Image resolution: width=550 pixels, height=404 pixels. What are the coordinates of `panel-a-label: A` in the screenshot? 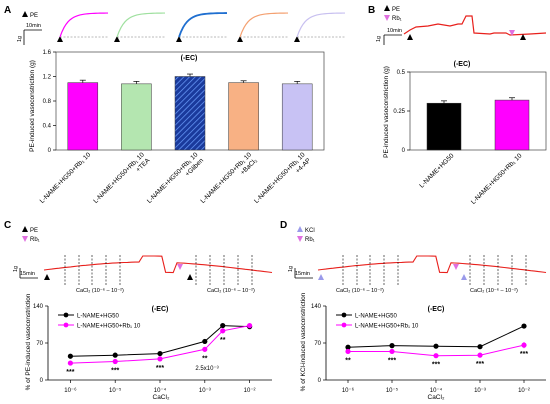 It's located at (7, 10).